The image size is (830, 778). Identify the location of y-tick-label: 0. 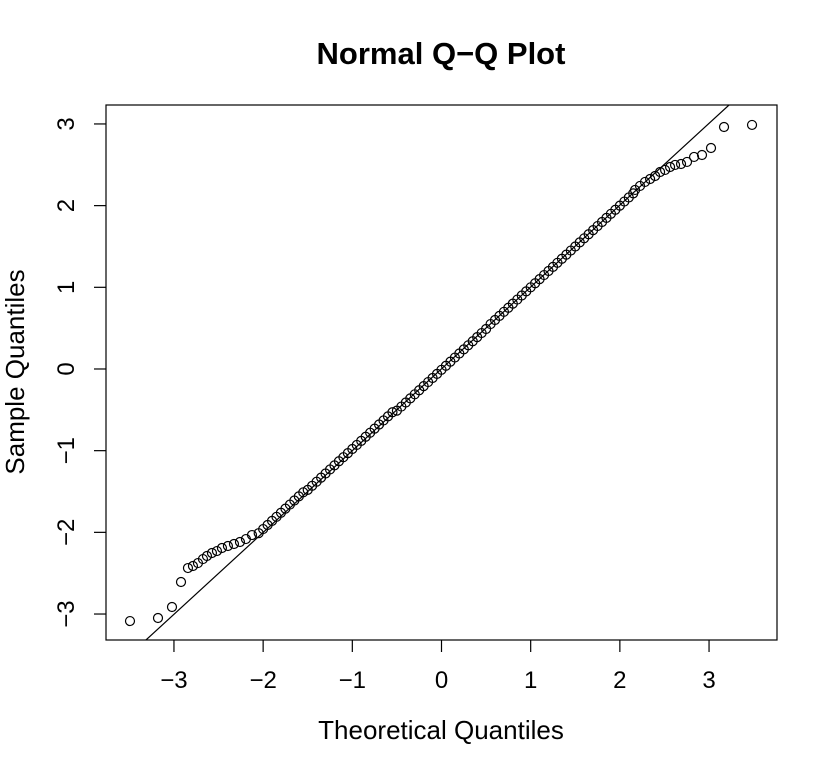
(66, 368).